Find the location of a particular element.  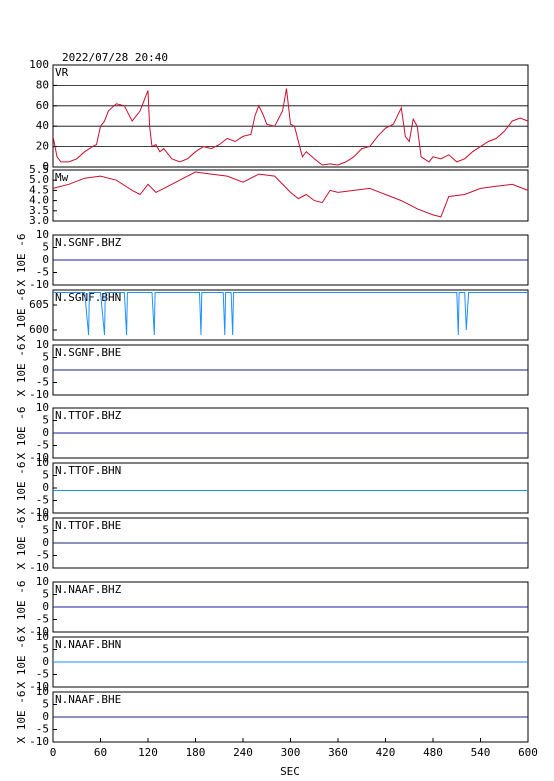

panel-label: VR is located at coordinates (62, 72).